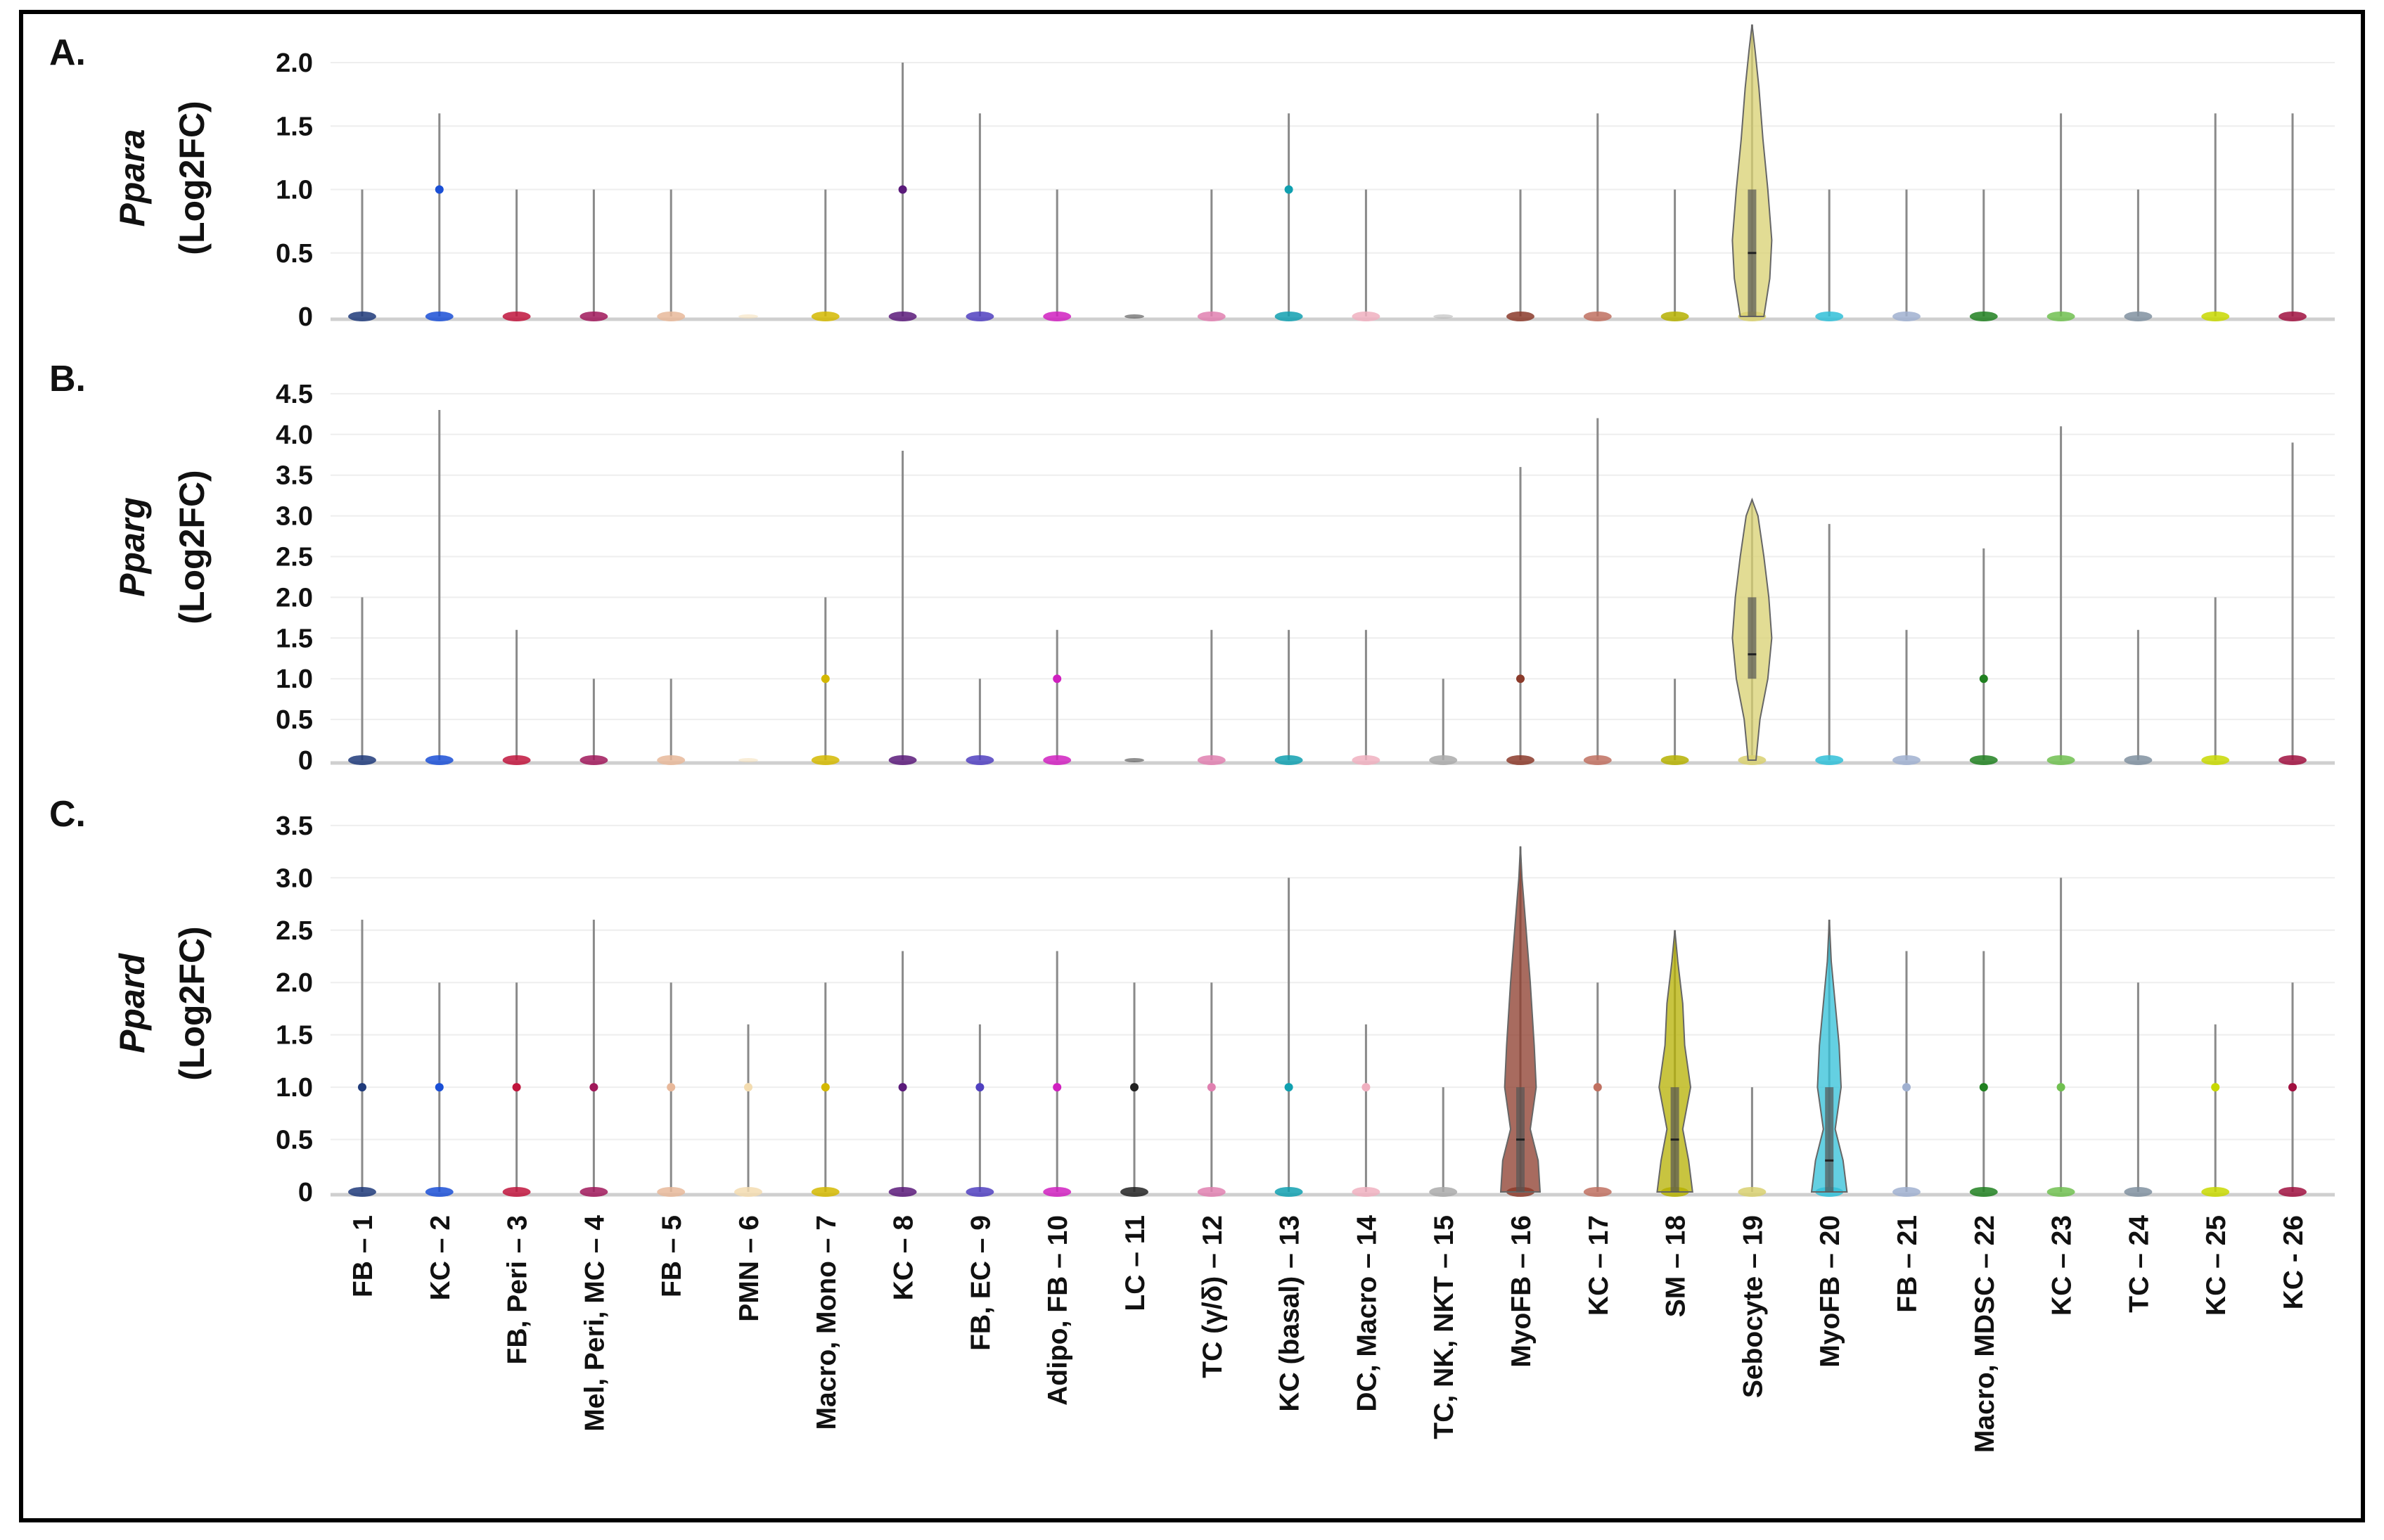 The image size is (2384, 1540). I want to click on y-tick-label: 1.5, so click(294, 126).